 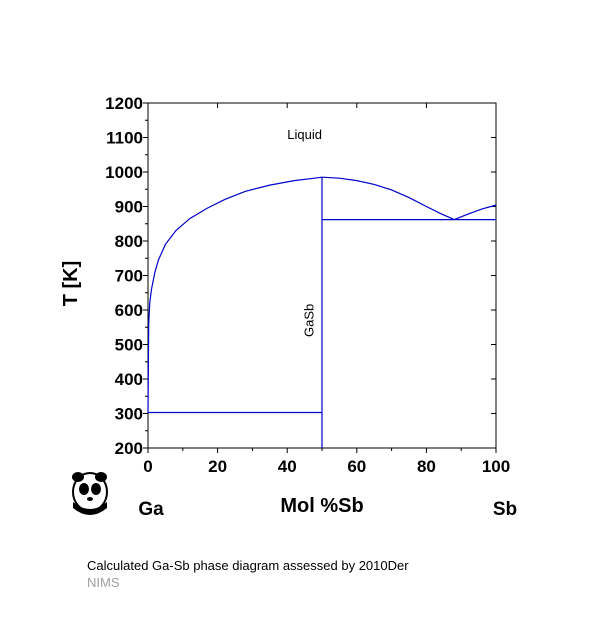 What do you see at coordinates (129, 310) in the screenshot?
I see `y-tick-label: 600` at bounding box center [129, 310].